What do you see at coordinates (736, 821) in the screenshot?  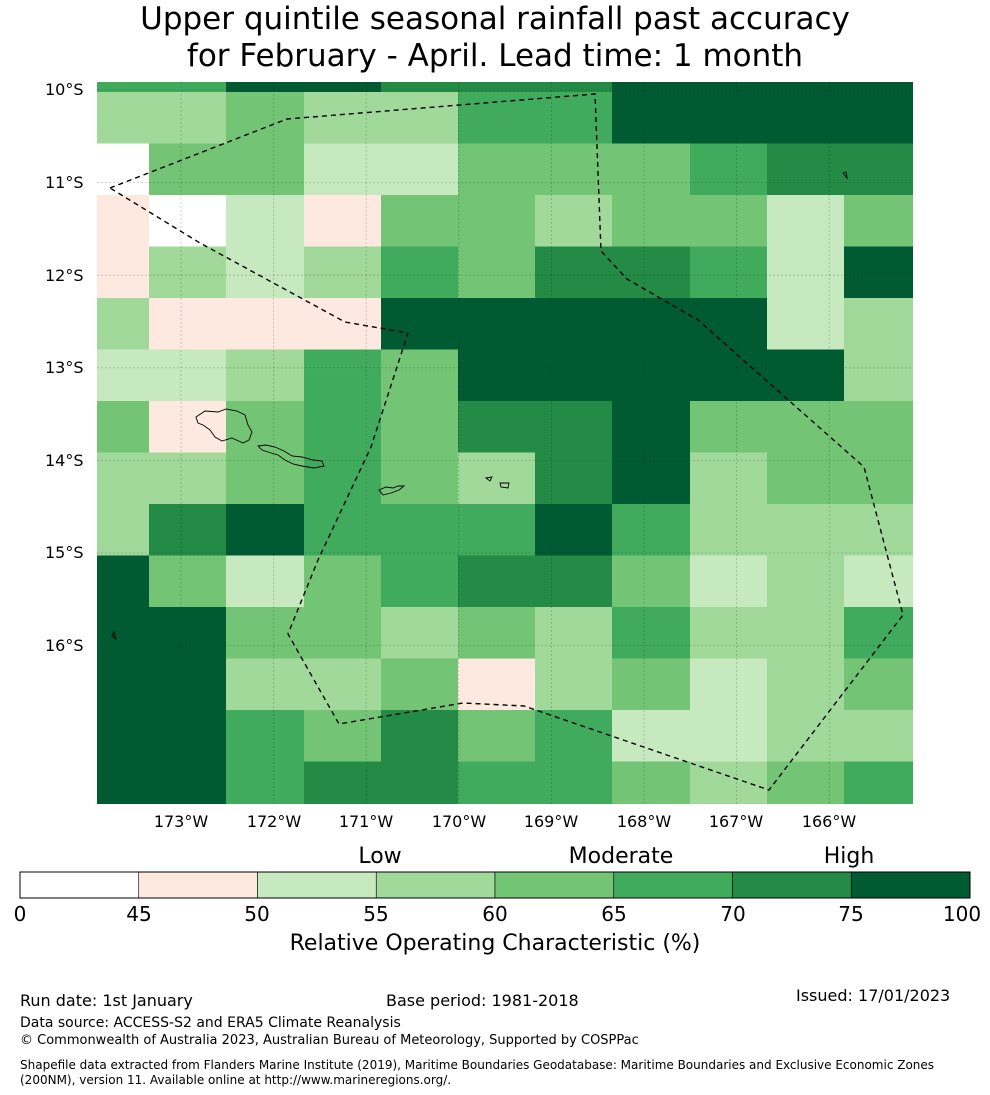 I see `lon-label: 167°W` at bounding box center [736, 821].